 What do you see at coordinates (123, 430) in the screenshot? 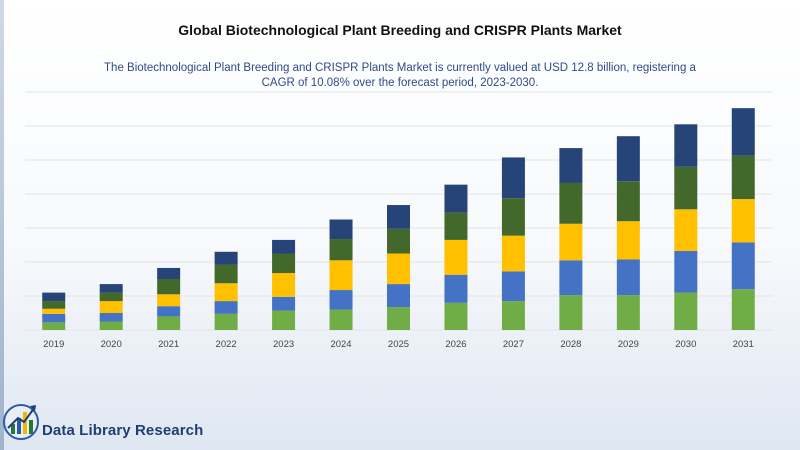
I see `brand-name: Data Library Research` at bounding box center [123, 430].